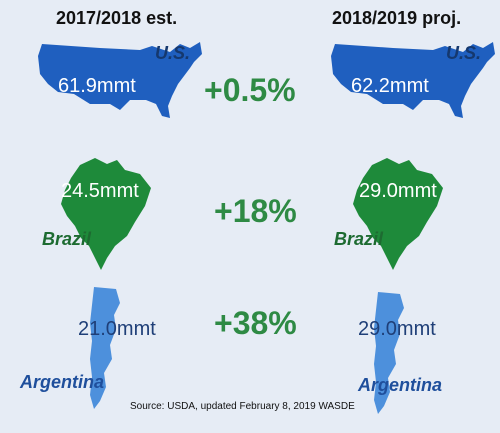 This screenshot has width=500, height=433. I want to click on us-label-left: U.S., so click(173, 53).